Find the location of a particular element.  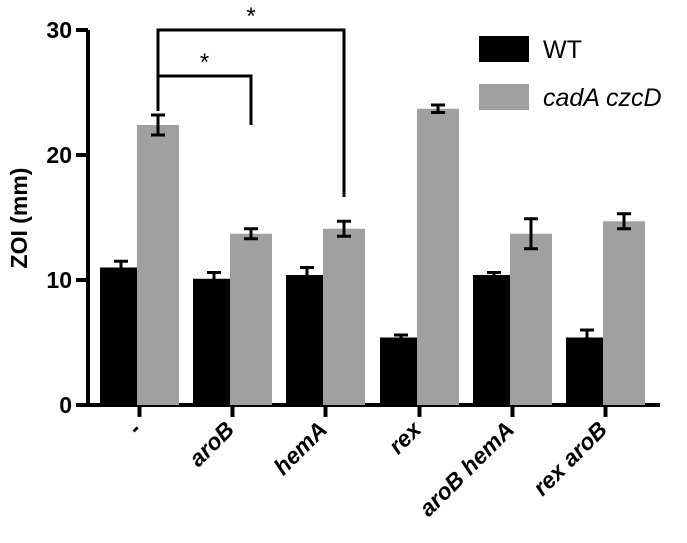

y-tick-label: 30 is located at coordinates (59, 30).